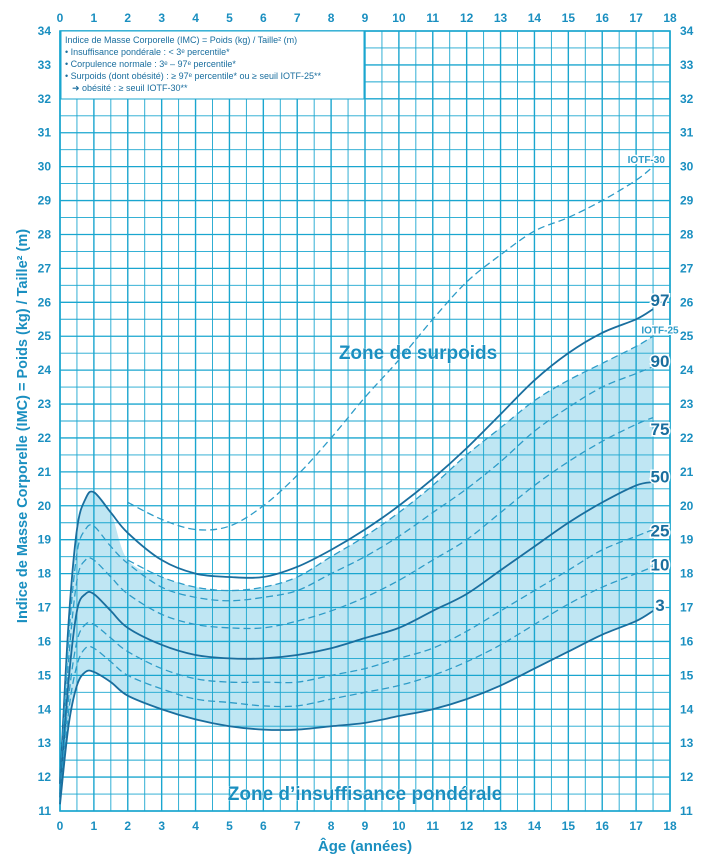  Describe the element at coordinates (365, 18) in the screenshot. I see `x-tick-top: 9` at that location.